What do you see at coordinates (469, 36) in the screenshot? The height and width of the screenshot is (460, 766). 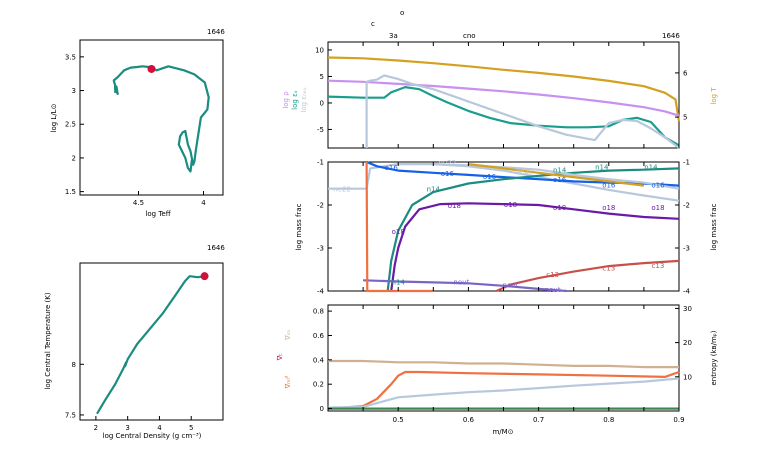 I see `burn-marker-cno: cno` at bounding box center [469, 36].